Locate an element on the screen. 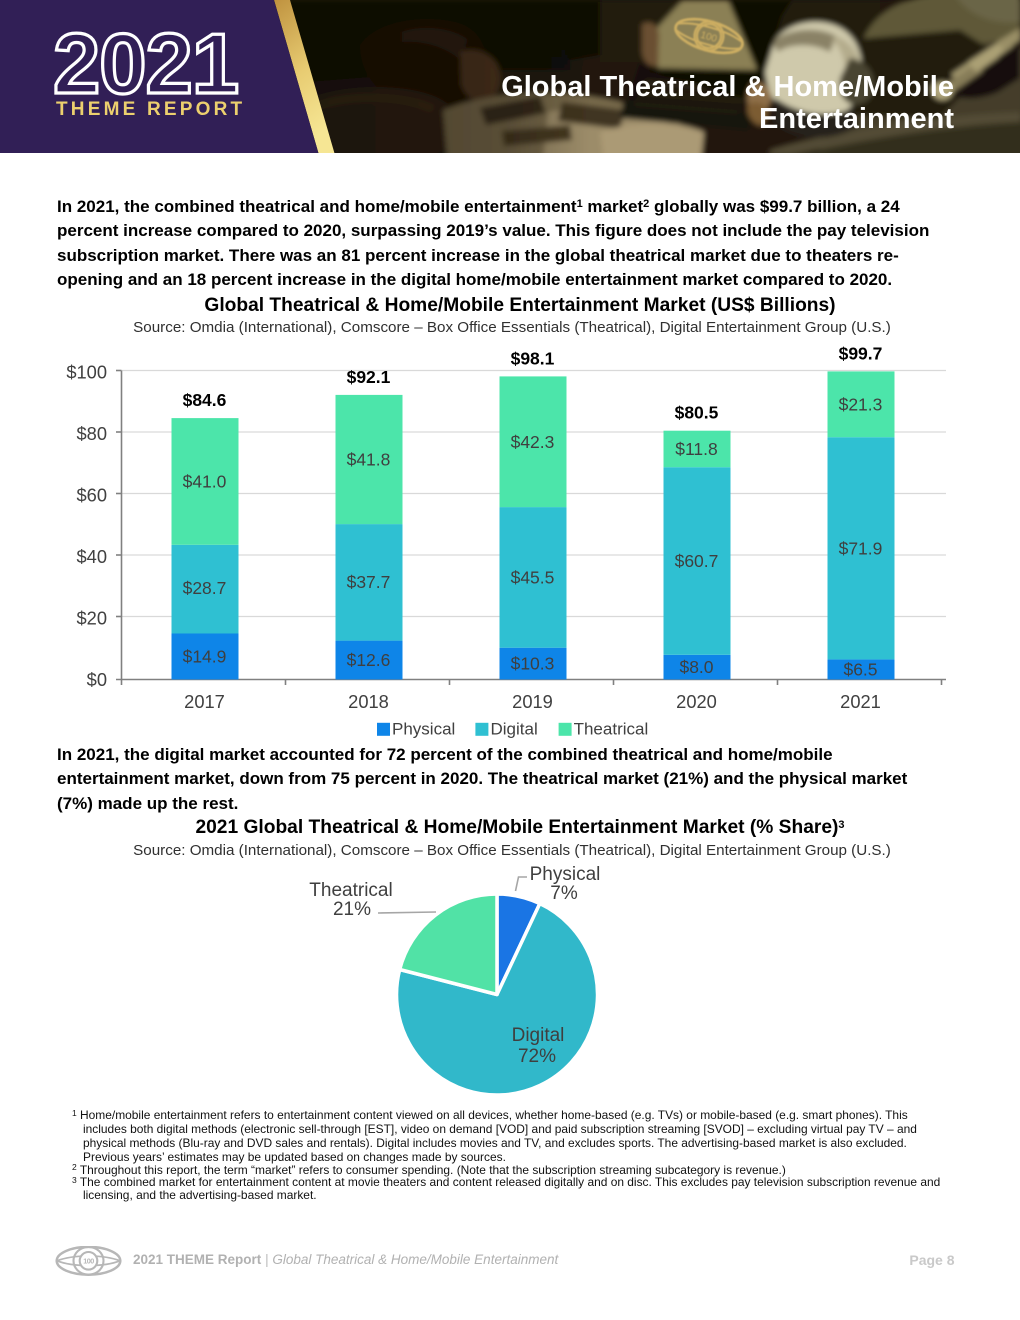 Image resolution: width=1020 pixels, height=1320 pixels. svg-text: $37.7 is located at coordinates (369, 582).